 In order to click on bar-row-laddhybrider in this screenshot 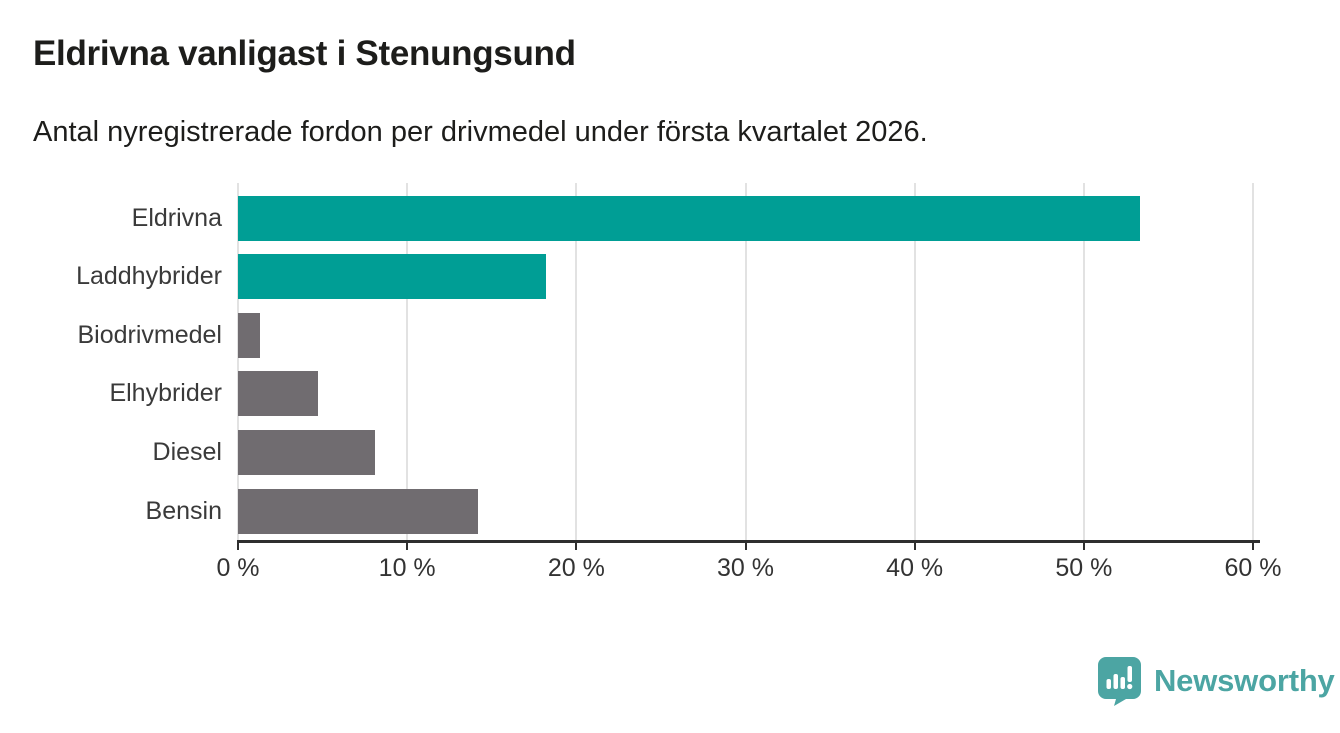, I will do `click(745, 277)`.